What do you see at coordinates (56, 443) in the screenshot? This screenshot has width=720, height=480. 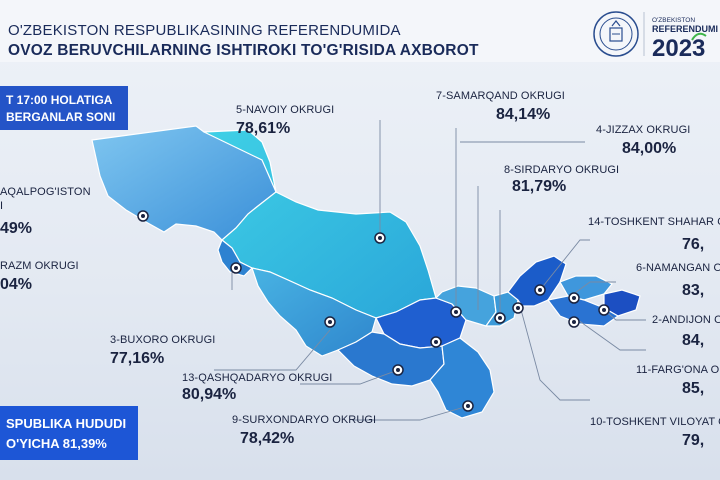 I see `total-box-line2: O'YICHA 81,39%` at bounding box center [56, 443].